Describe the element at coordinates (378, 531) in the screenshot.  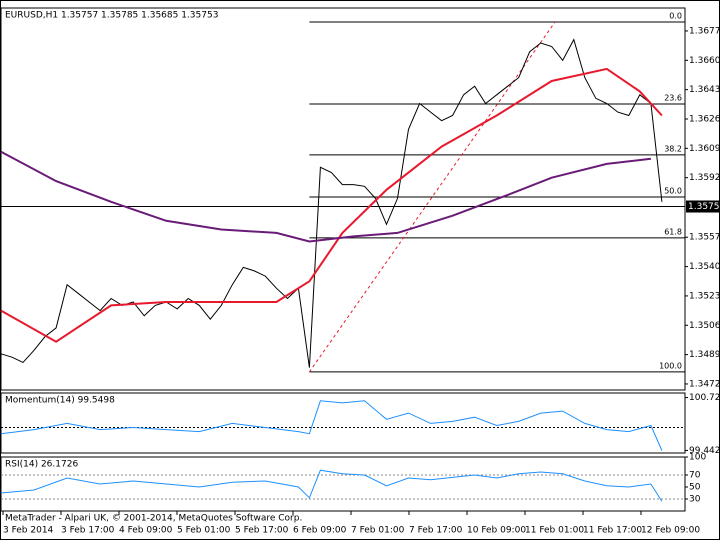
I see `x-tick-label: 7 Feb 01:00` at that location.